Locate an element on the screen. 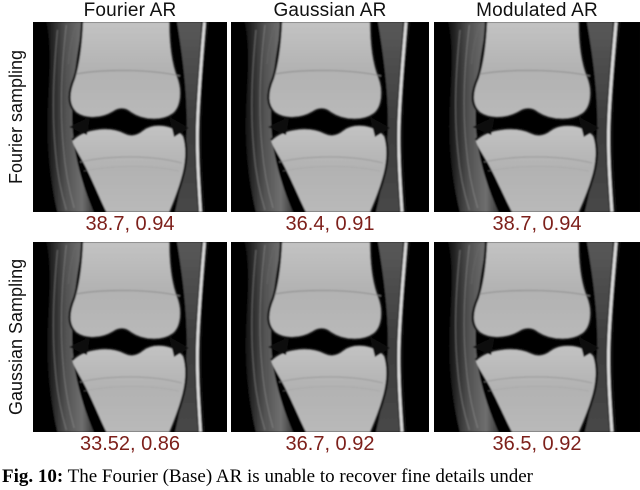 This screenshot has height=490, width=640. figure-caption-label: Fig. 10: is located at coordinates (33, 476).